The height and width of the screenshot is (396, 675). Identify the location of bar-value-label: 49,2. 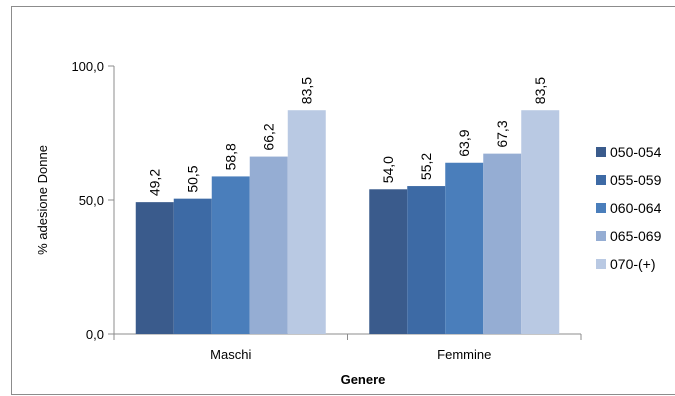
(155, 182).